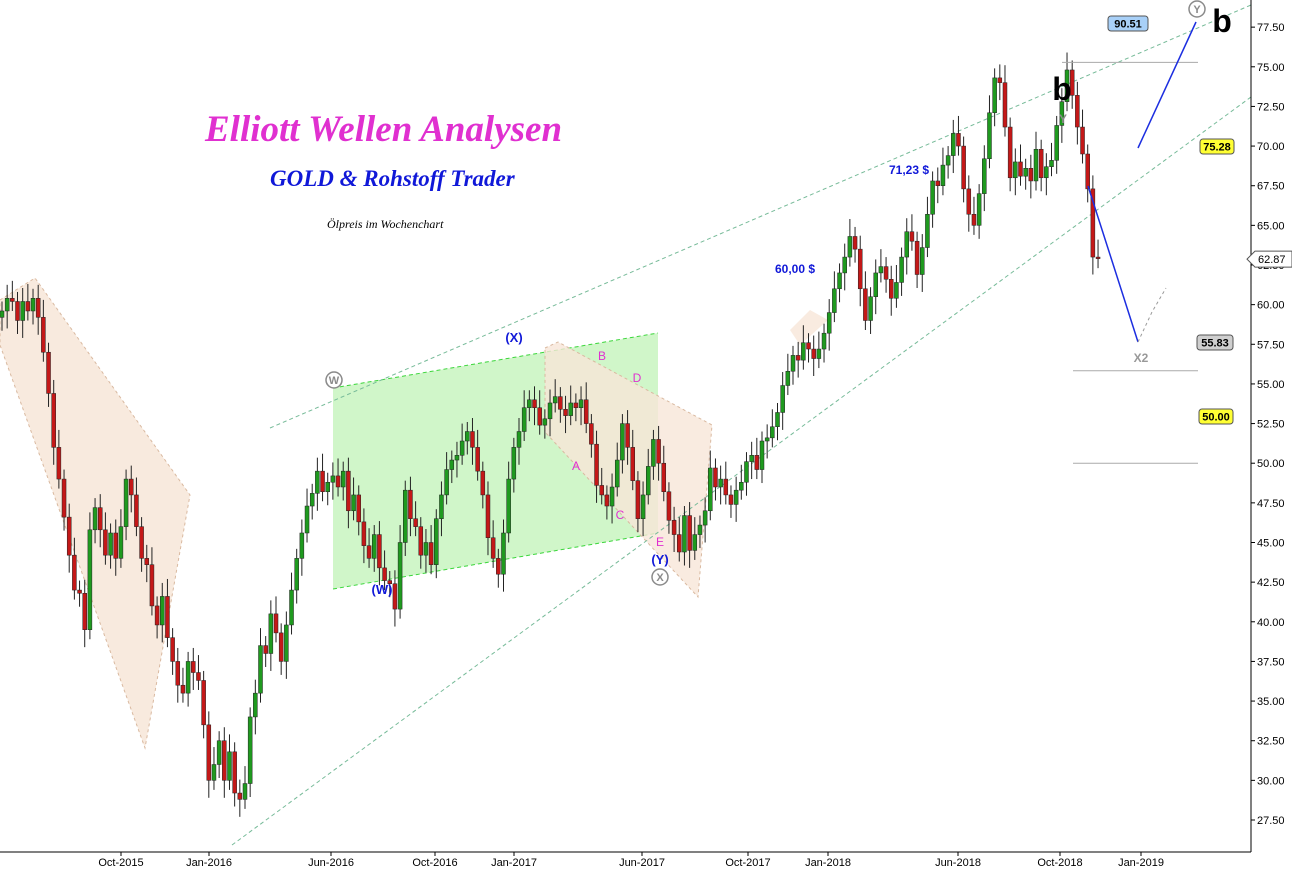  What do you see at coordinates (1063, 119) in the screenshot?
I see `wave-y-top-label: Y` at bounding box center [1063, 119].